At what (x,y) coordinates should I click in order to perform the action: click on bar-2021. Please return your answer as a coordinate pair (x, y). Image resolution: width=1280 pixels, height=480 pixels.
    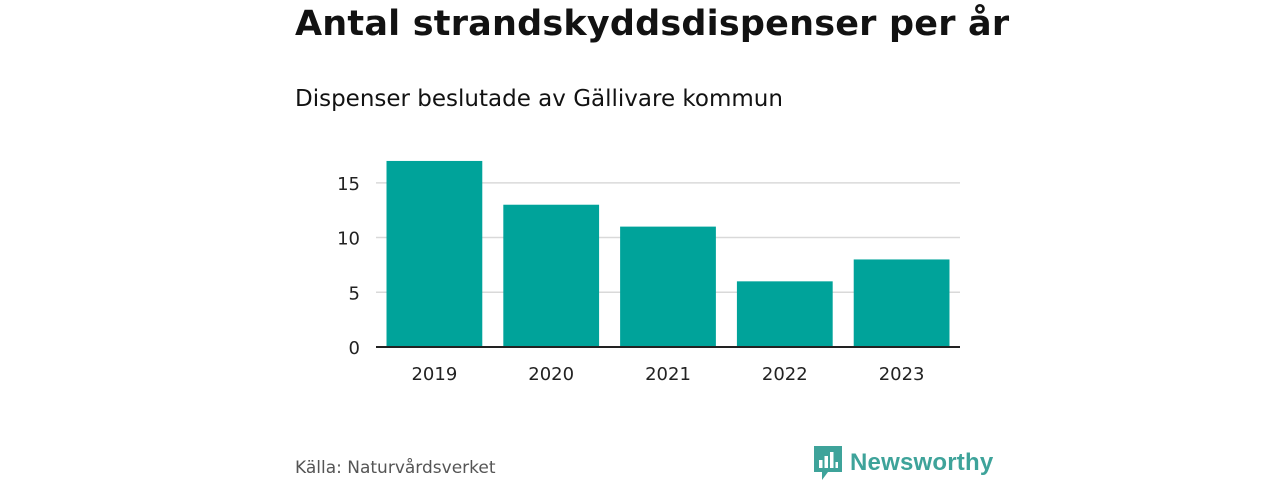
    Looking at the image, I should click on (668, 286).